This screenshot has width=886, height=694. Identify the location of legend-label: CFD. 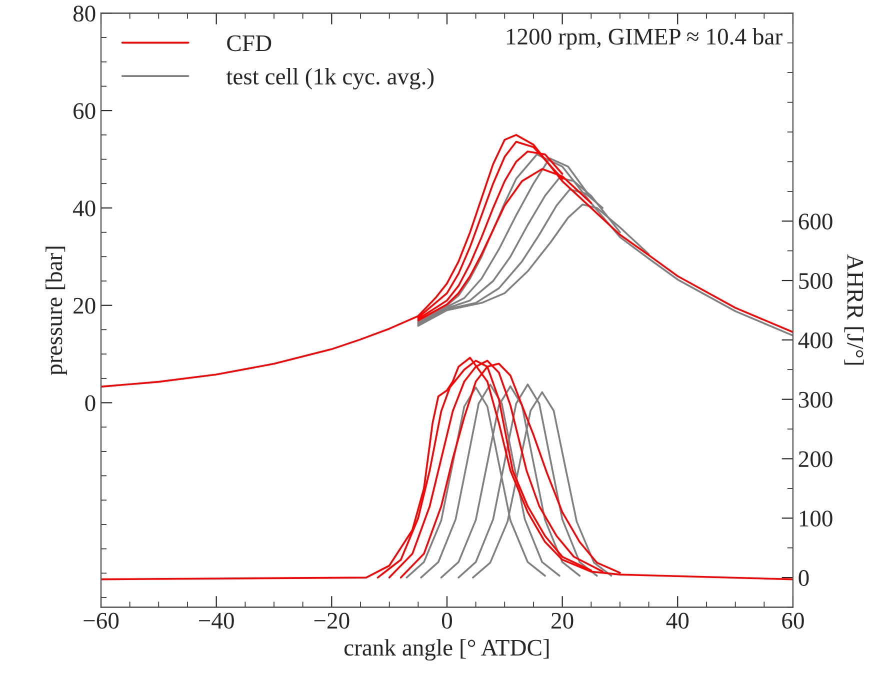
(249, 43).